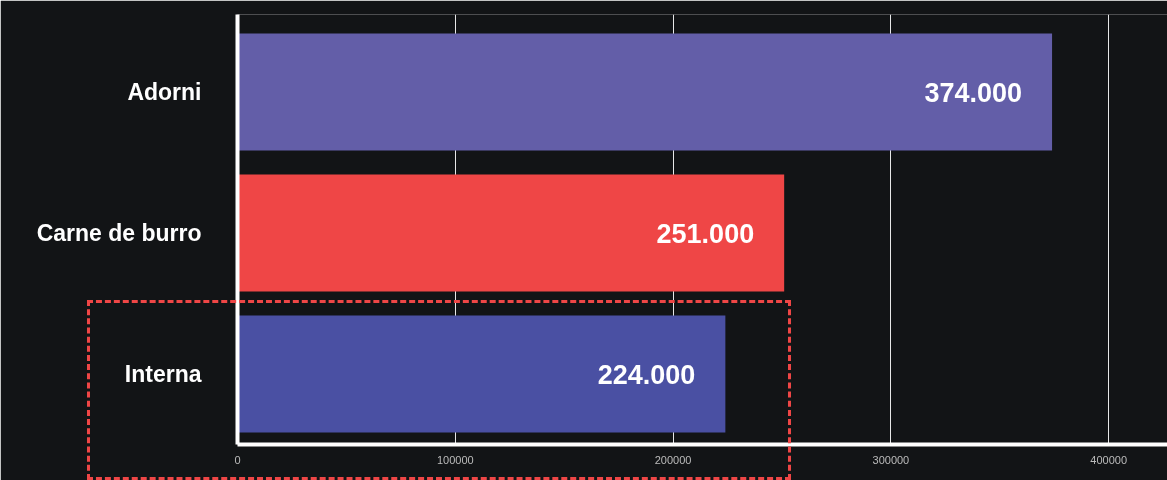 The width and height of the screenshot is (1167, 480). Describe the element at coordinates (119, 233) in the screenshot. I see `y-tick-label: Carne de burro` at that location.